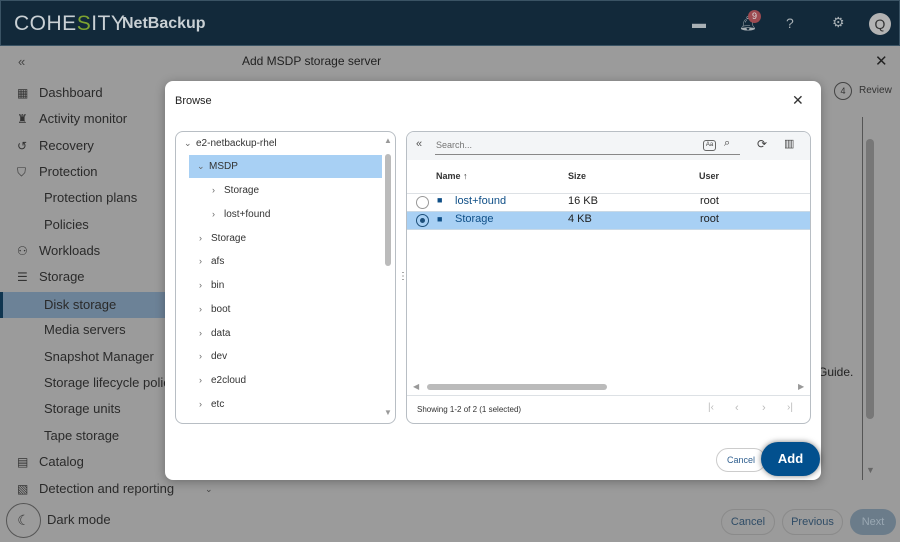 Image resolution: width=900 pixels, height=542 pixels. What do you see at coordinates (22, 119) in the screenshot?
I see `activity-icon: ♜` at bounding box center [22, 119].